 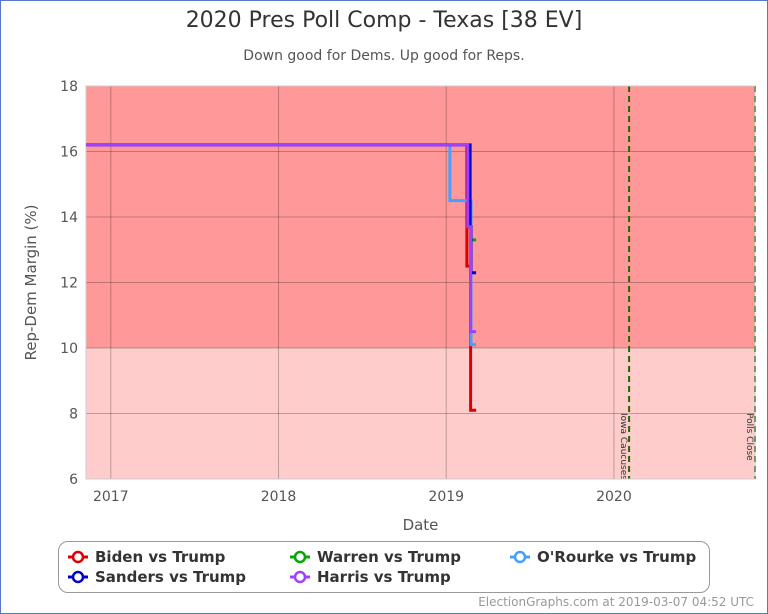 I want to click on x-axis-label: Date, so click(x=421, y=525).